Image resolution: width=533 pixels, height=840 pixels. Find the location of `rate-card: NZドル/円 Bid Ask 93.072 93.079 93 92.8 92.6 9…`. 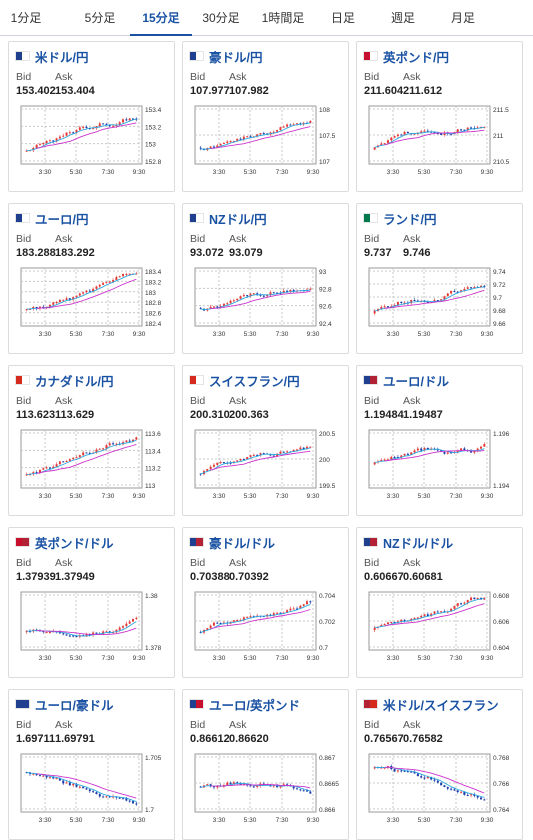

rate-card: NZドル/円 Bid Ask 93.072 93.079 93 92.8 92.6 9… is located at coordinates (265, 278).